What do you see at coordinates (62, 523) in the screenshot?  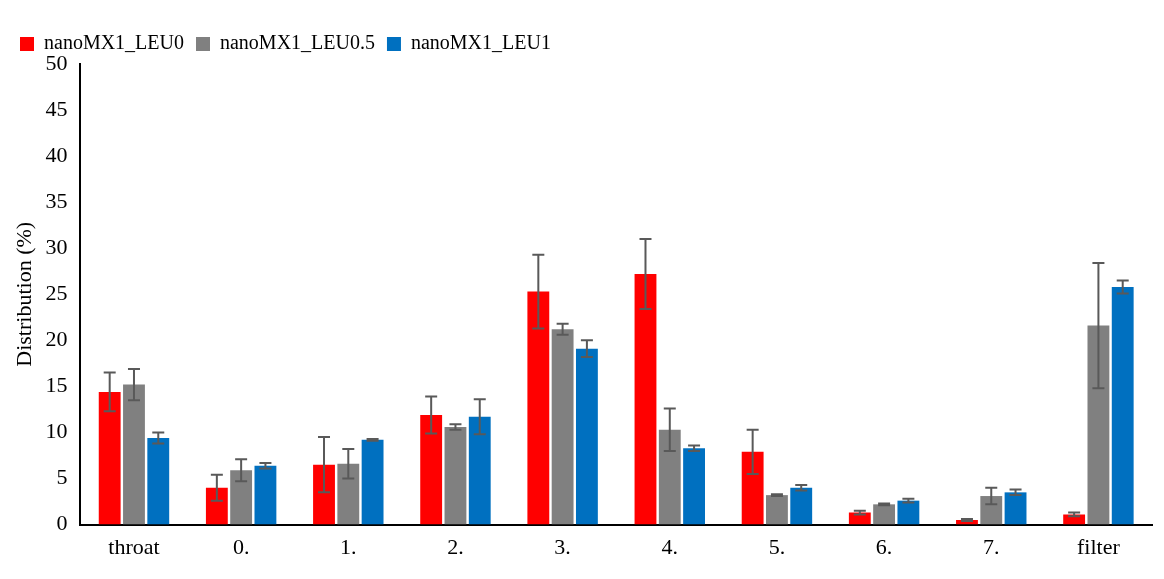 I see `y-tick-label: 0` at bounding box center [62, 523].